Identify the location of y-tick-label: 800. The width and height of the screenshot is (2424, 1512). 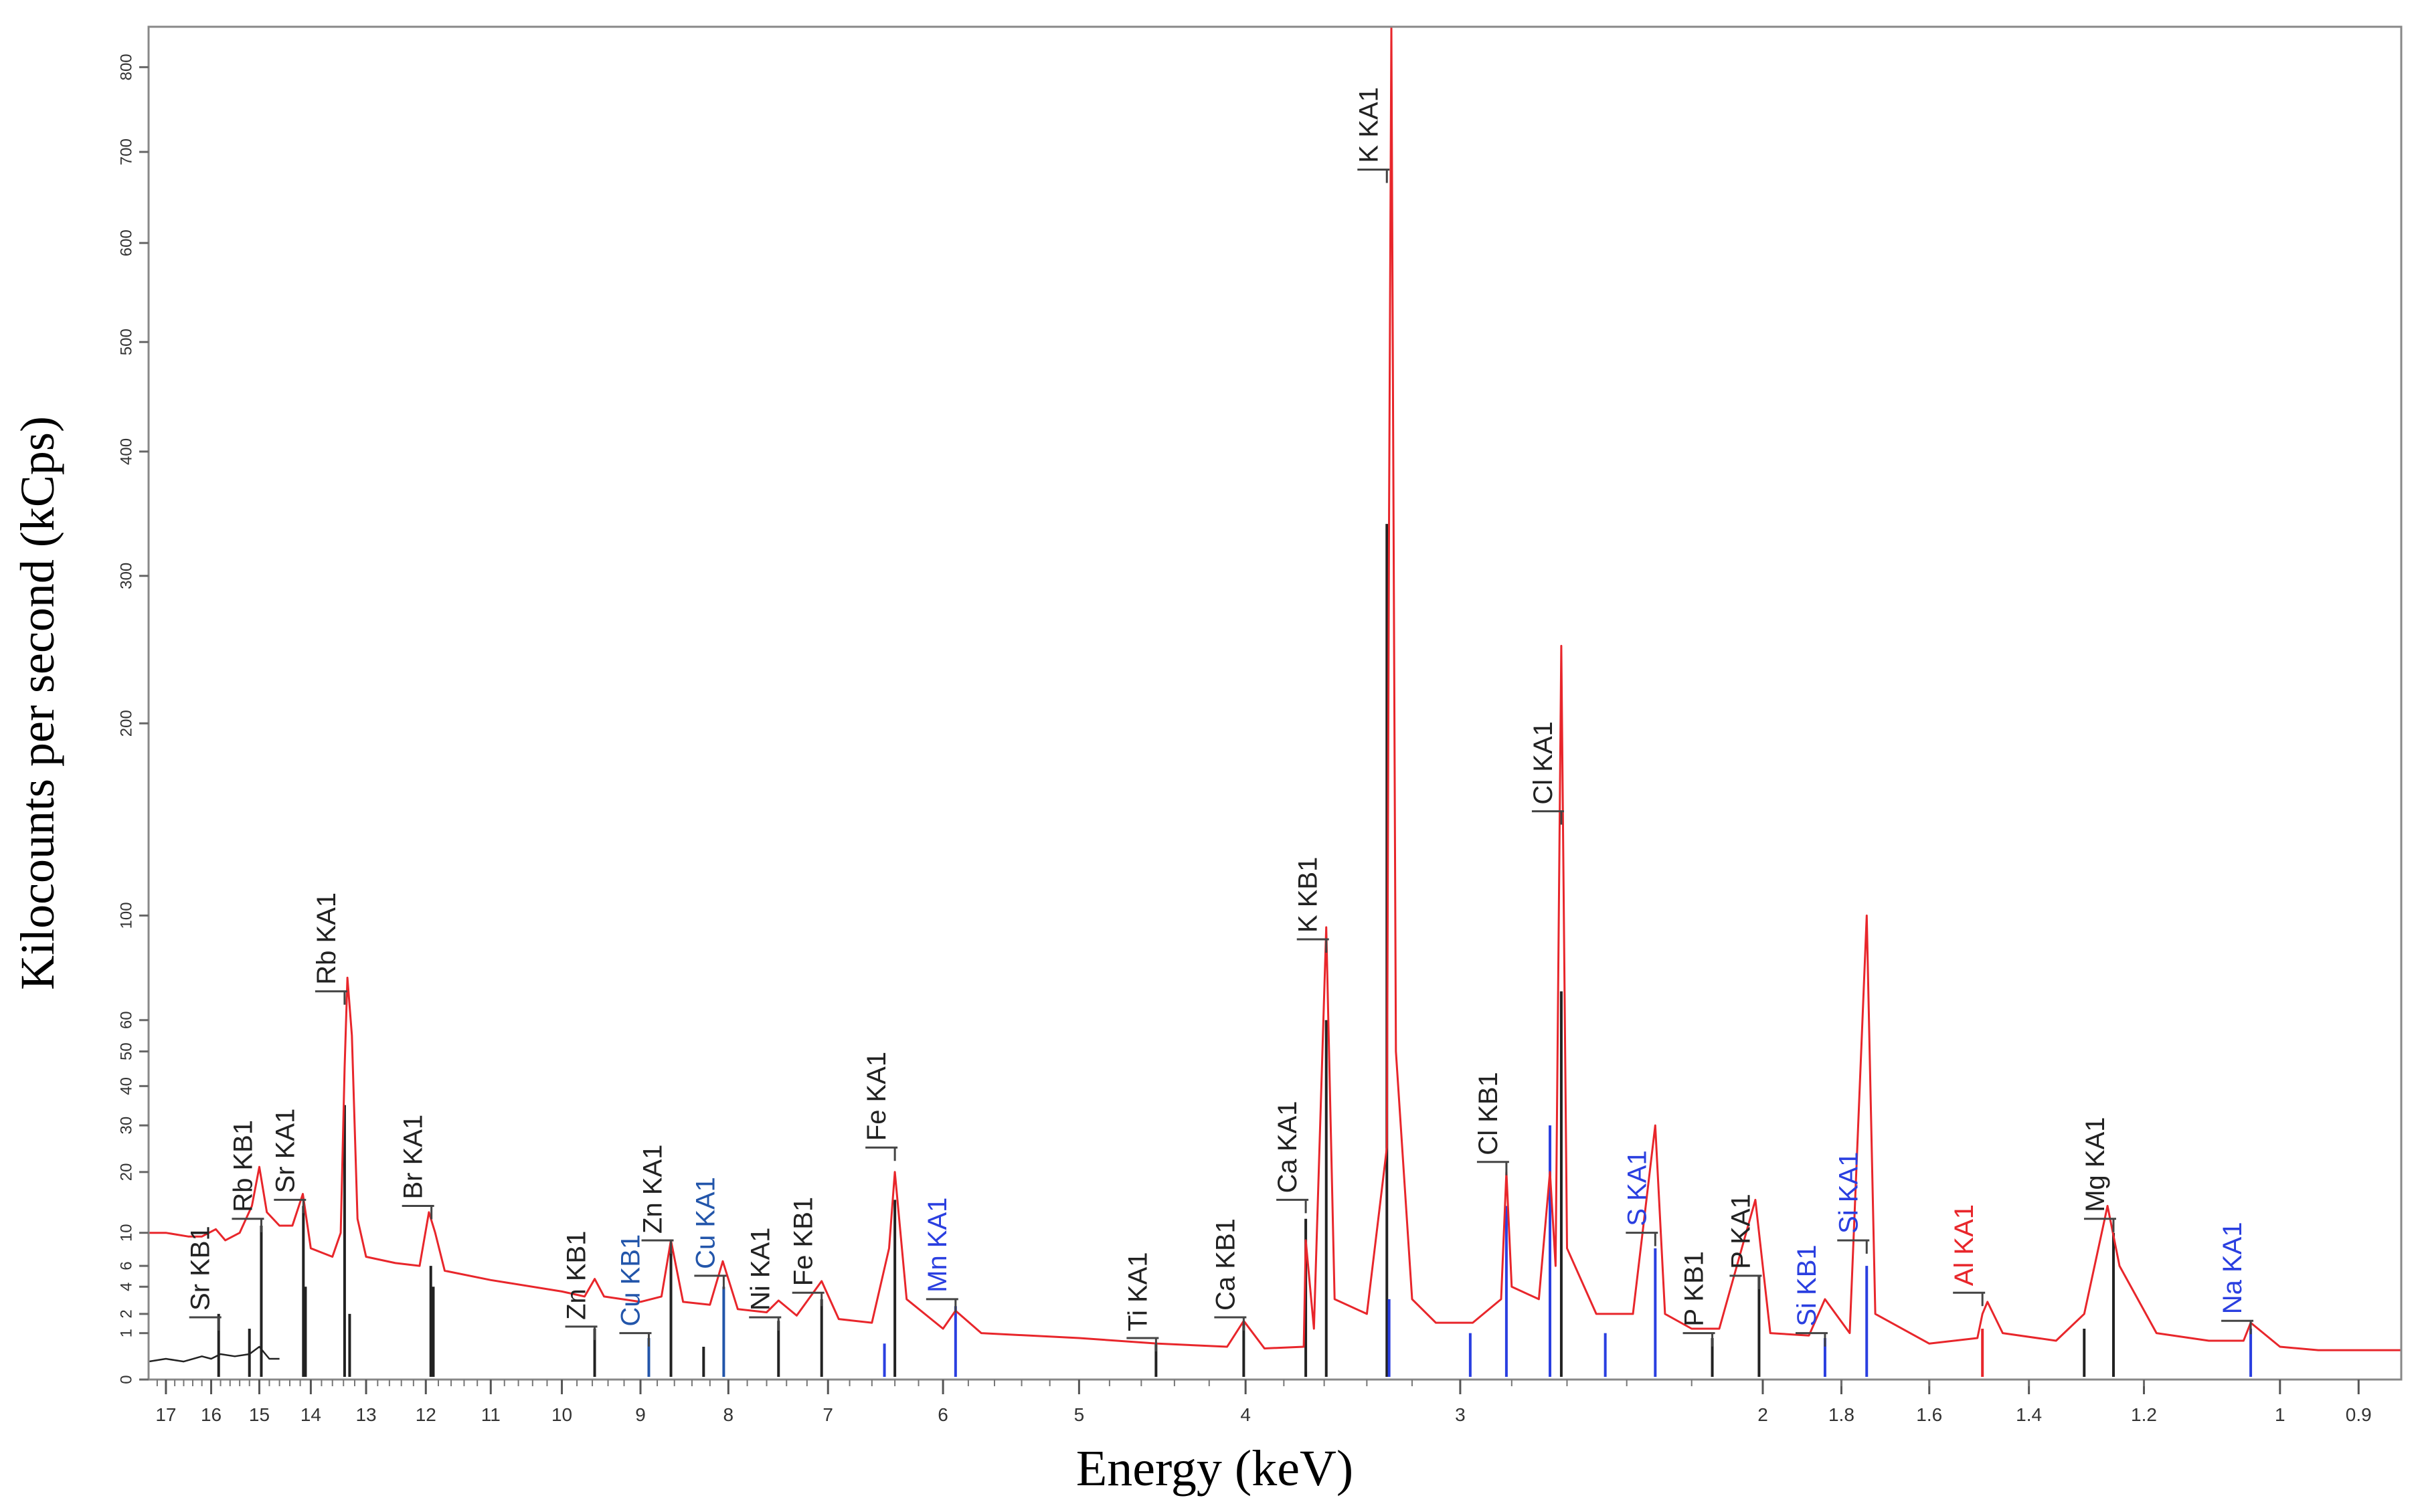
(126, 67).